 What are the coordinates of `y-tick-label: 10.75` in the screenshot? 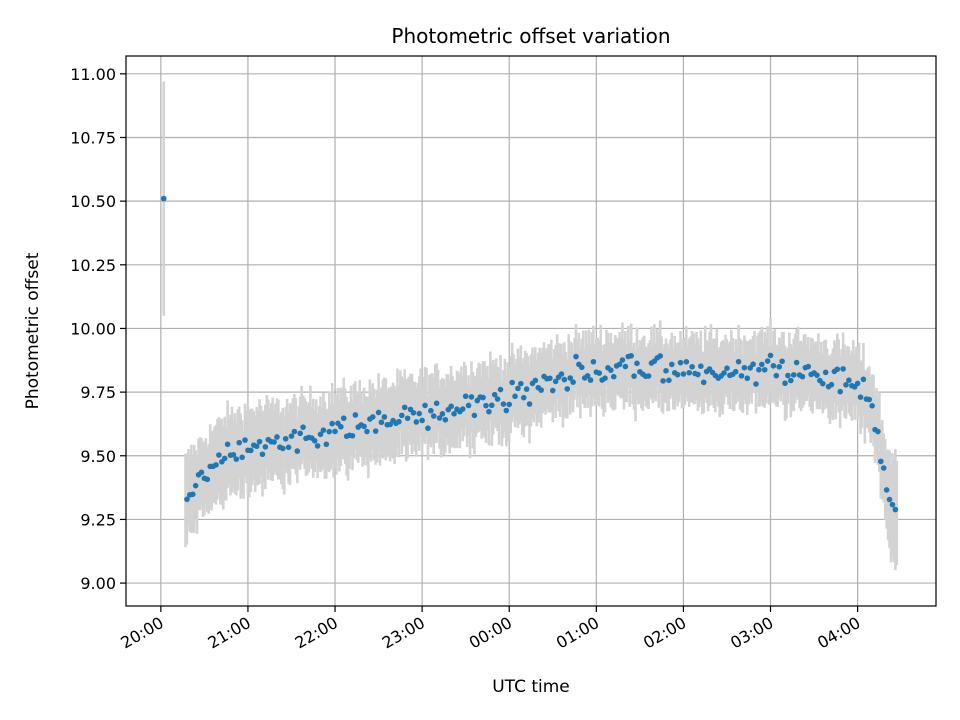 It's located at (93, 137).